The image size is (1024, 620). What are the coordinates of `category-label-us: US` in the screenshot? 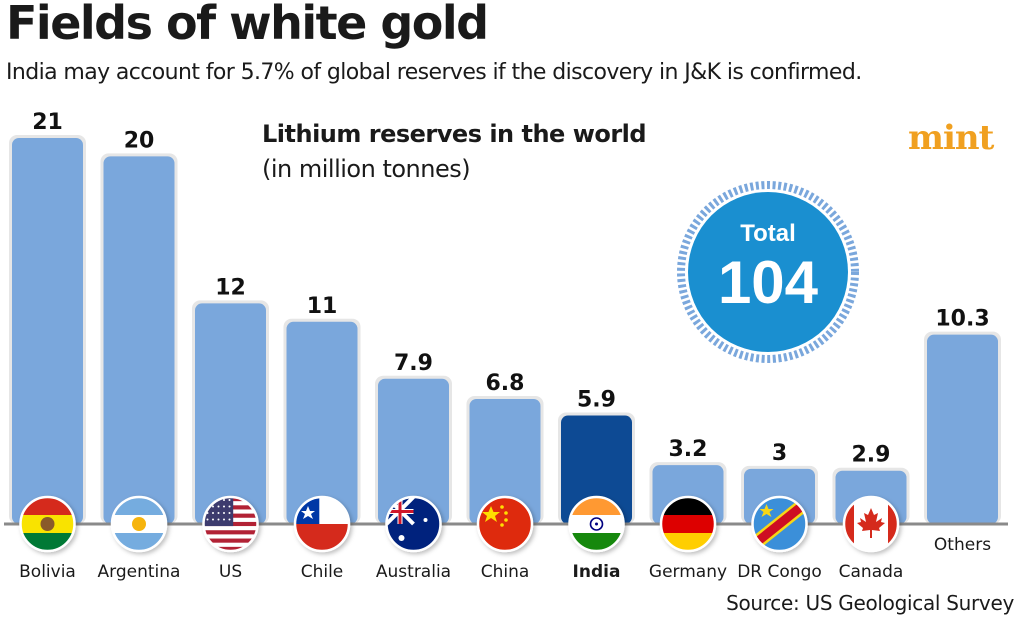 It's located at (230, 572).